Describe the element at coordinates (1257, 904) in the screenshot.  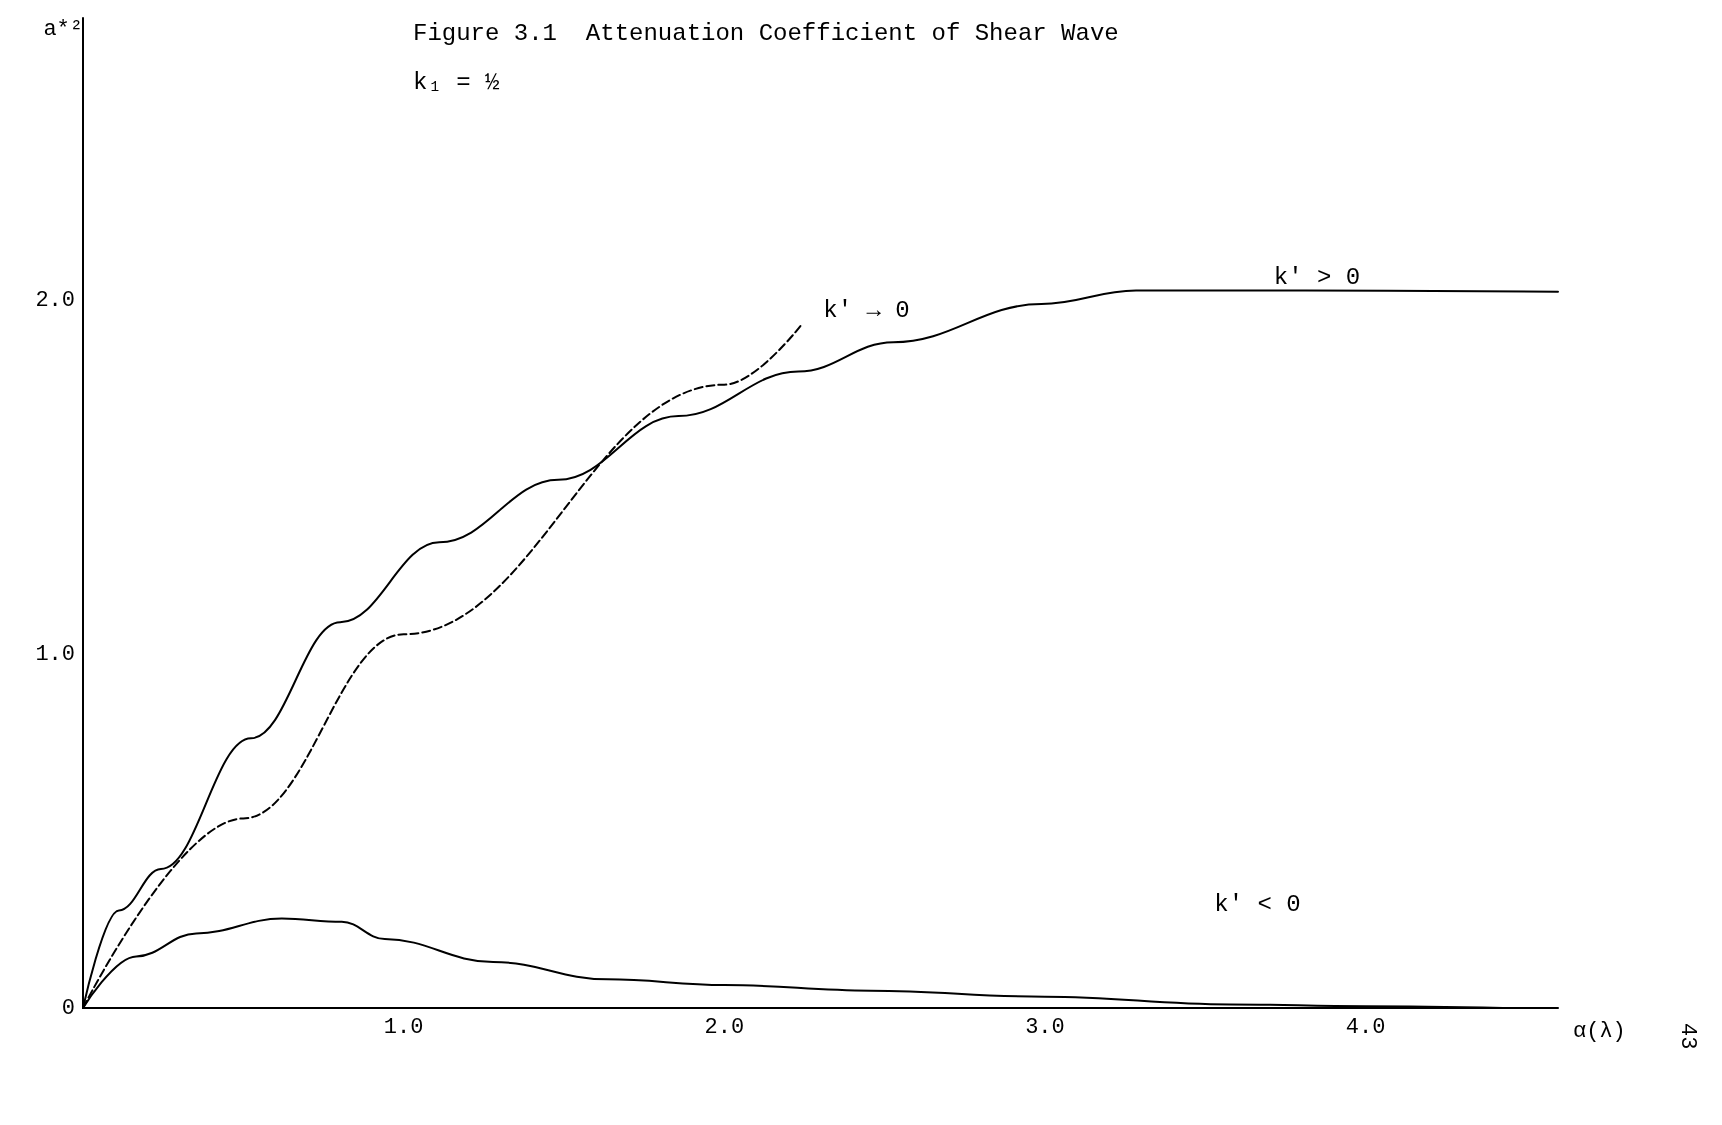
I see `annotation: k' < 0` at that location.